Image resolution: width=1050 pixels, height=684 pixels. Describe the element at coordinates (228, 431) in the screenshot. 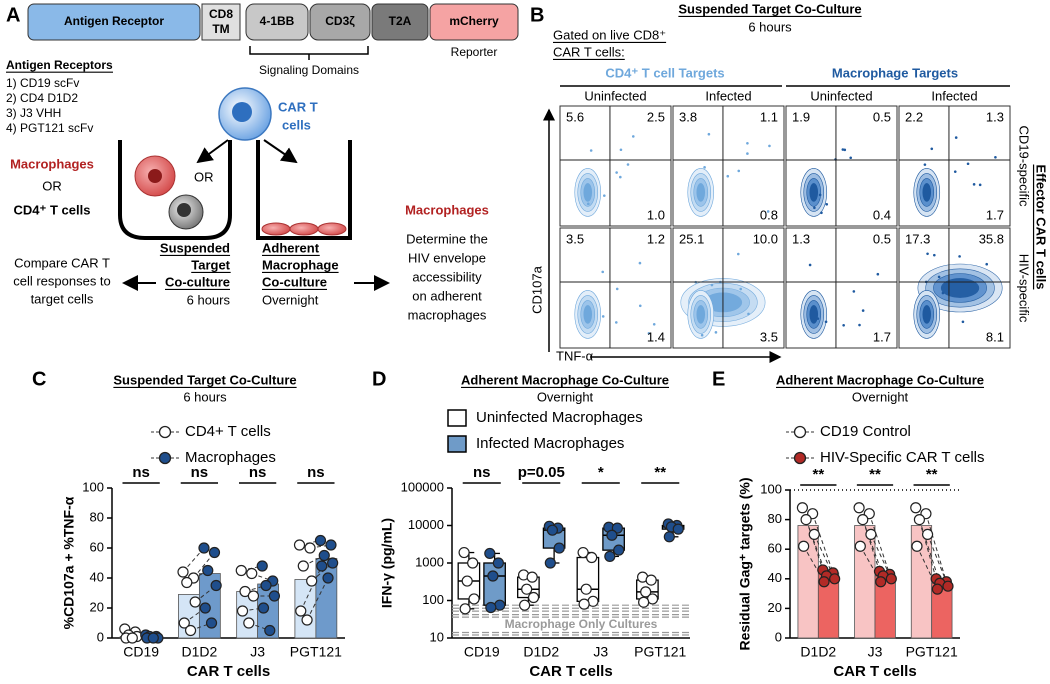

I see `legend-label: CD4+ T cells` at that location.